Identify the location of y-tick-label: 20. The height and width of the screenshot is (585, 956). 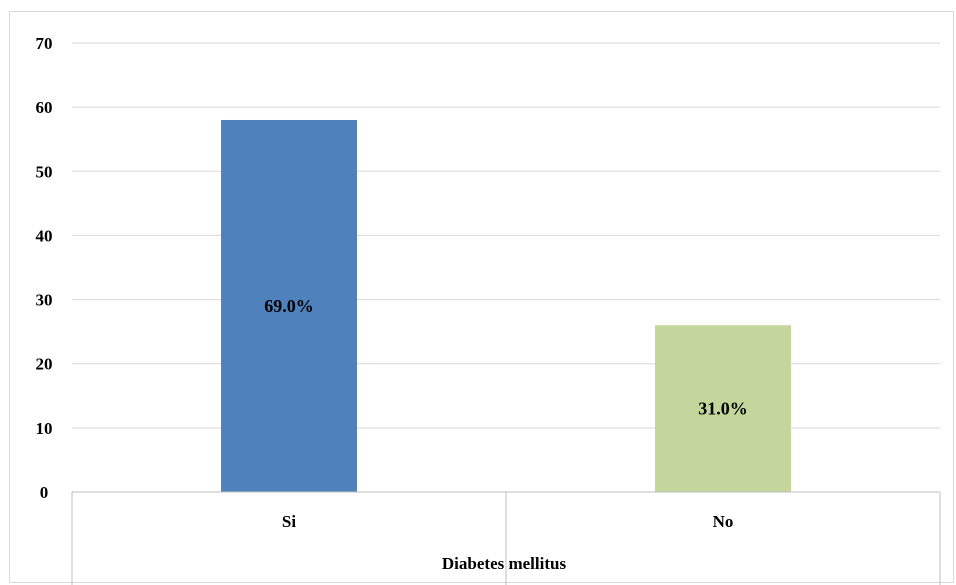
(44, 364).